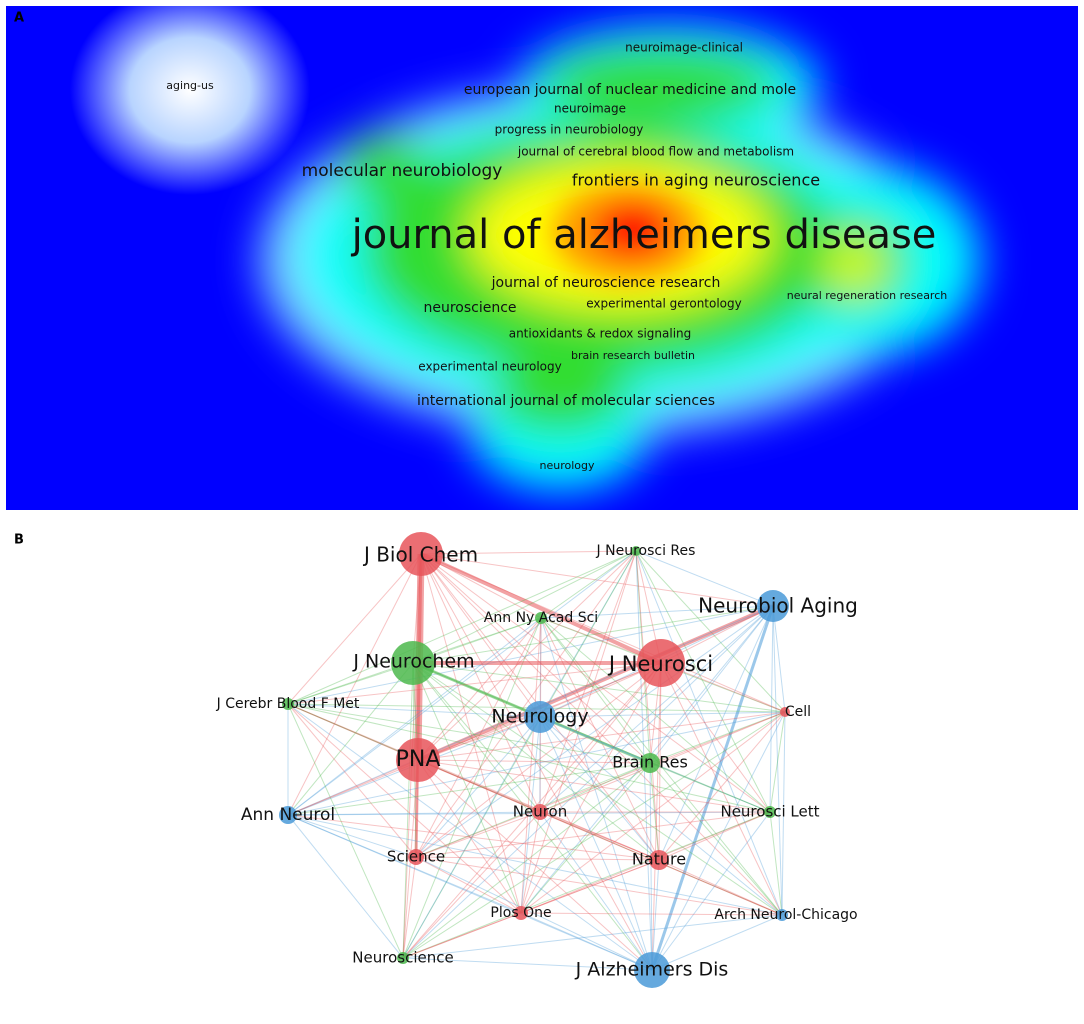  I want to click on term-label: journal of neuroscience research, so click(606, 283).